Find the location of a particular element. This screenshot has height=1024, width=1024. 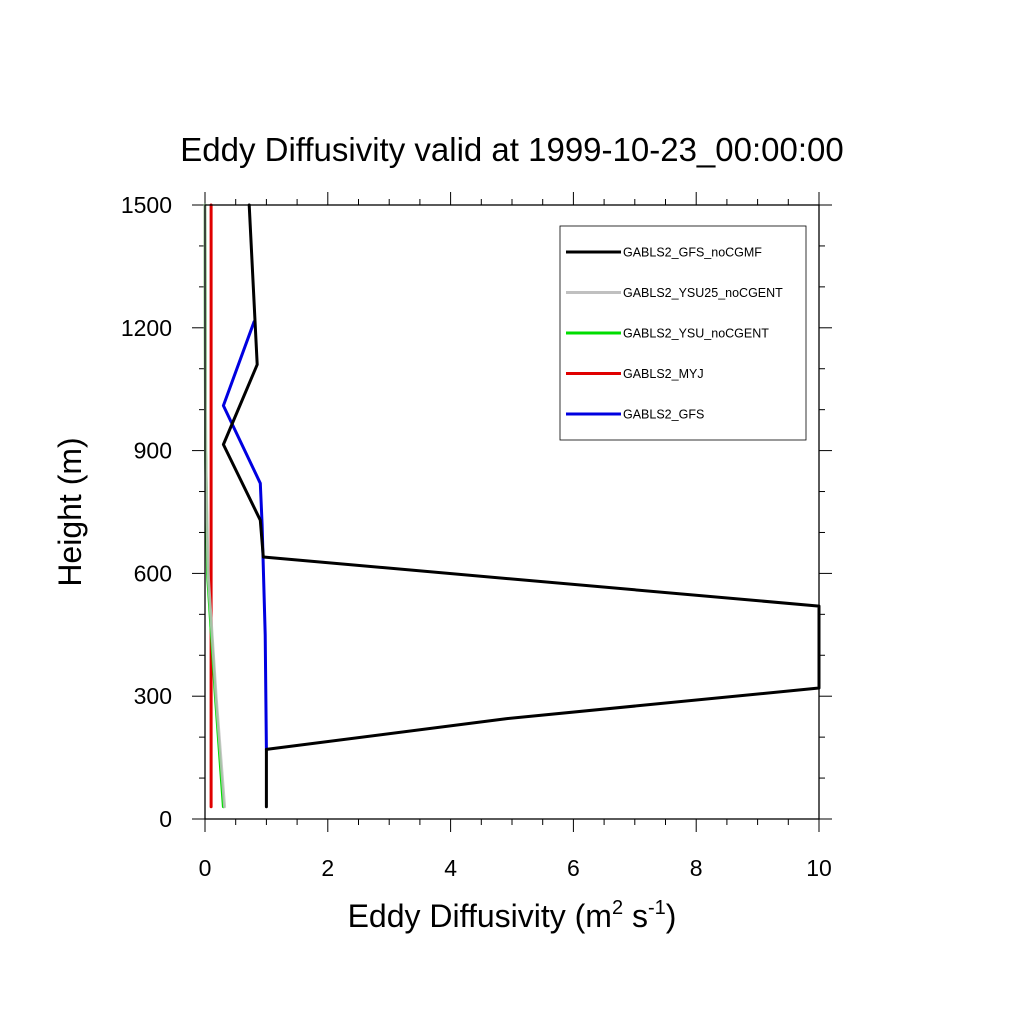

legend-label-gabls2-gfs-nocgmf: GABLS2_GFS_noCGMF is located at coordinates (692, 253).